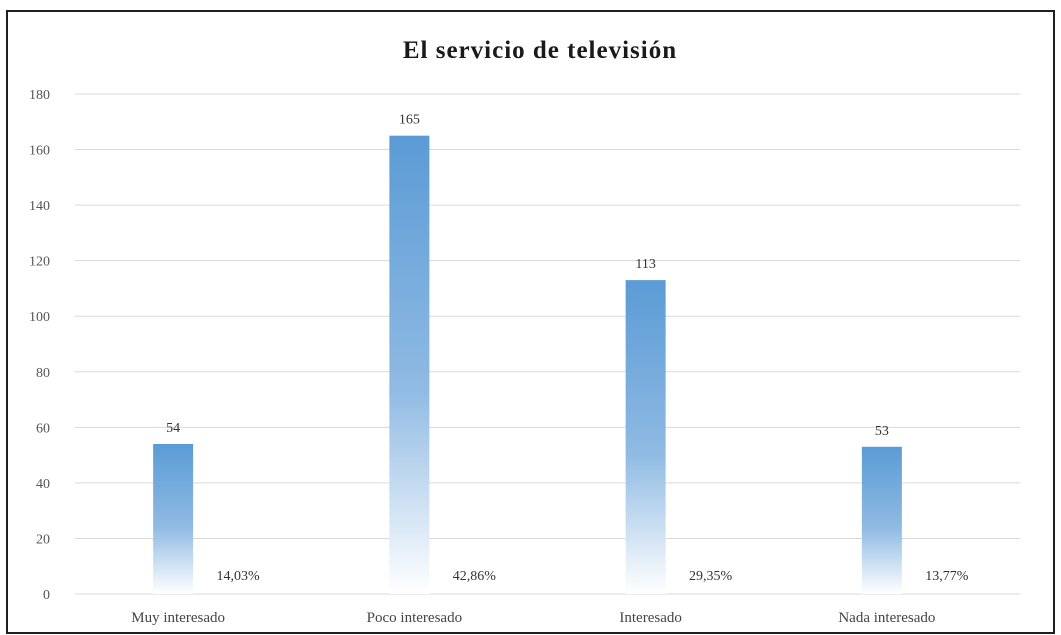 This screenshot has height=635, width=1061. What do you see at coordinates (882, 431) in the screenshot?
I see `value-label: 53` at bounding box center [882, 431].